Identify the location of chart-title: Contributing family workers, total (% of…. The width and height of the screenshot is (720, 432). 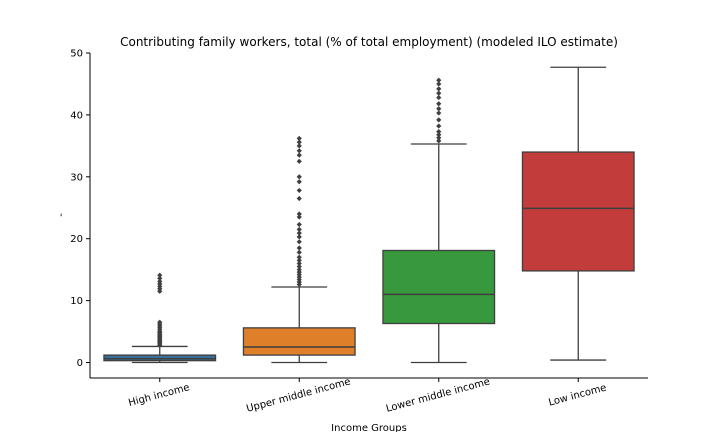
(369, 42).